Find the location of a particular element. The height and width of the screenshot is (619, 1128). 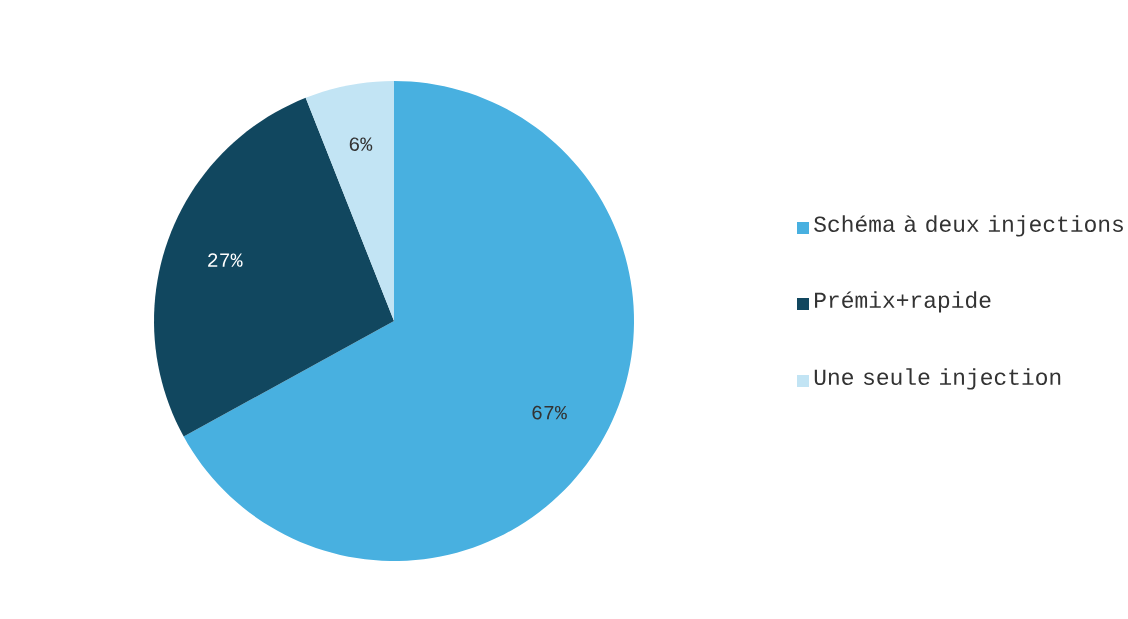

data-label: 67% is located at coordinates (549, 412).